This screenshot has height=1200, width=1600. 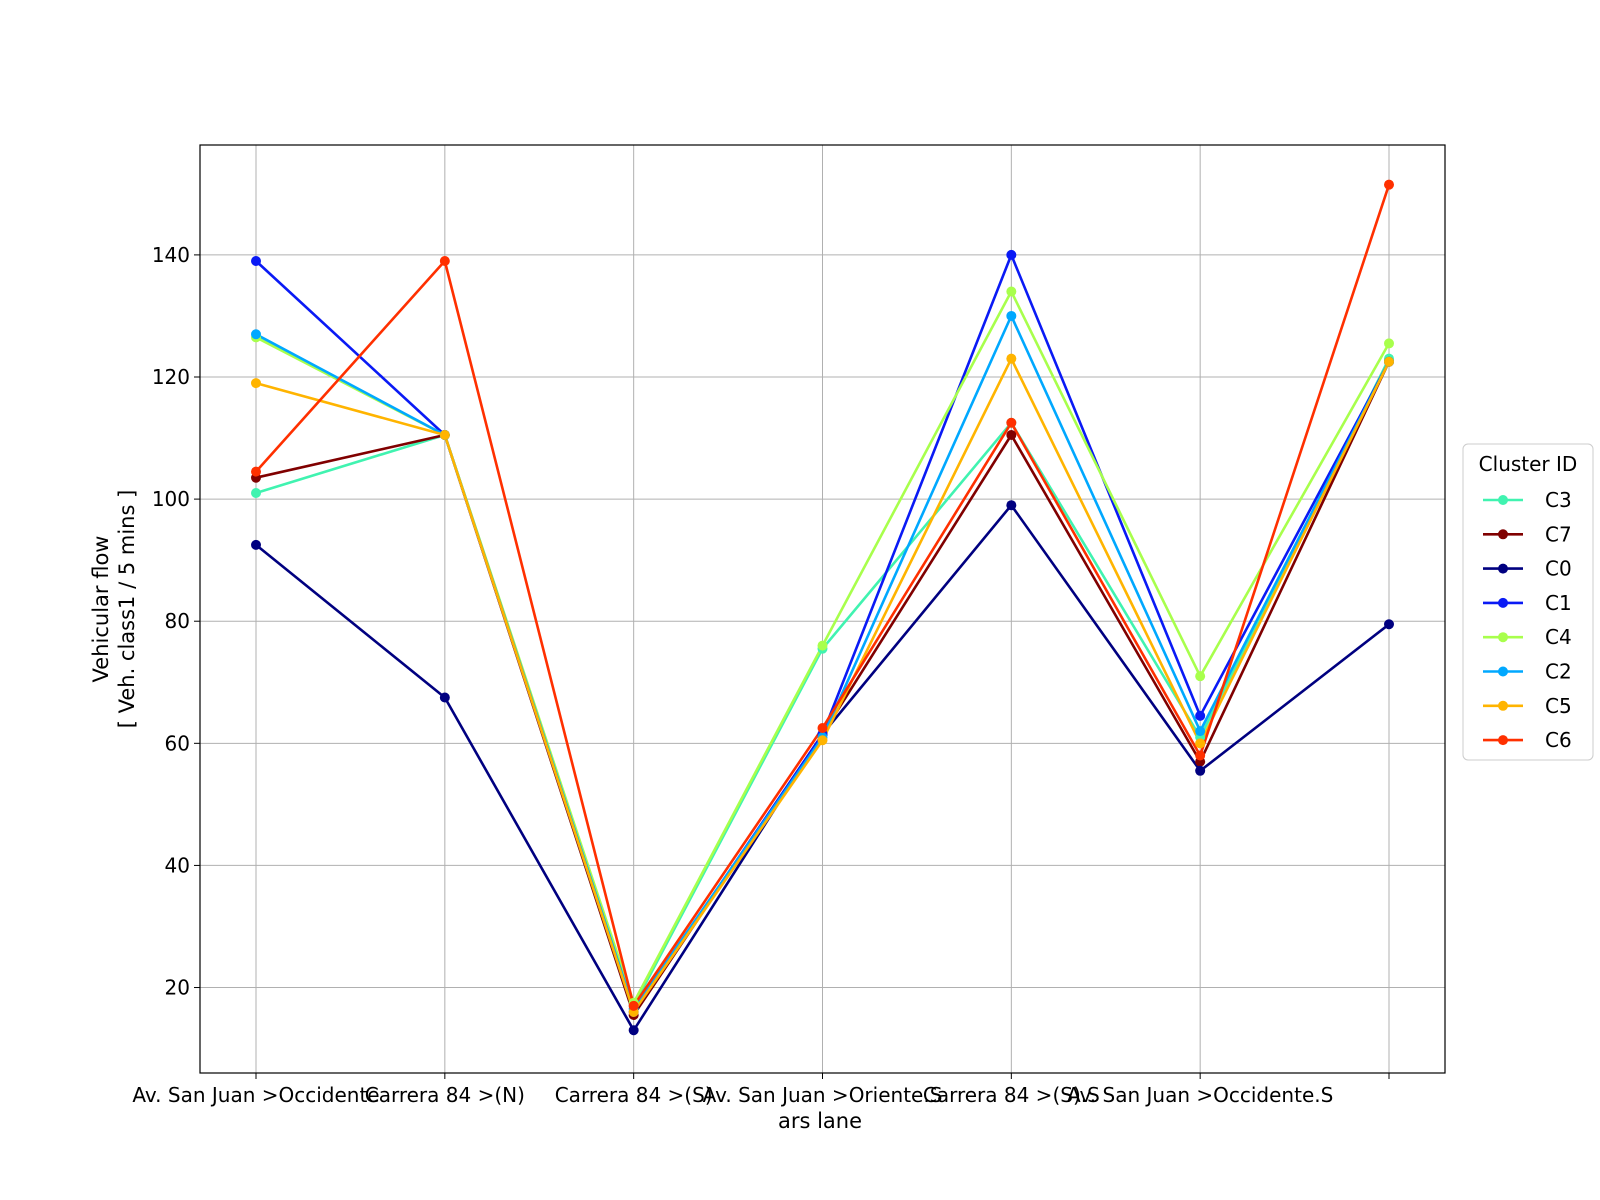 I want to click on y-tick-label: 80, so click(x=177, y=621).